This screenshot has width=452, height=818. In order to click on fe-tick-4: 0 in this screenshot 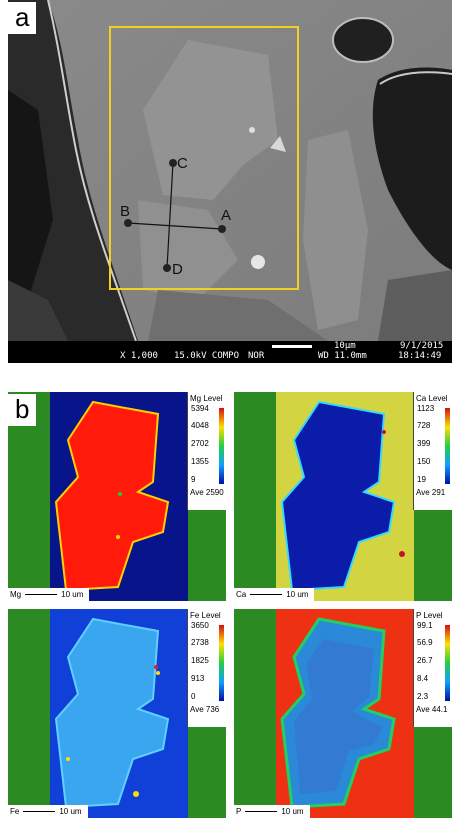, I will do `click(193, 696)`.